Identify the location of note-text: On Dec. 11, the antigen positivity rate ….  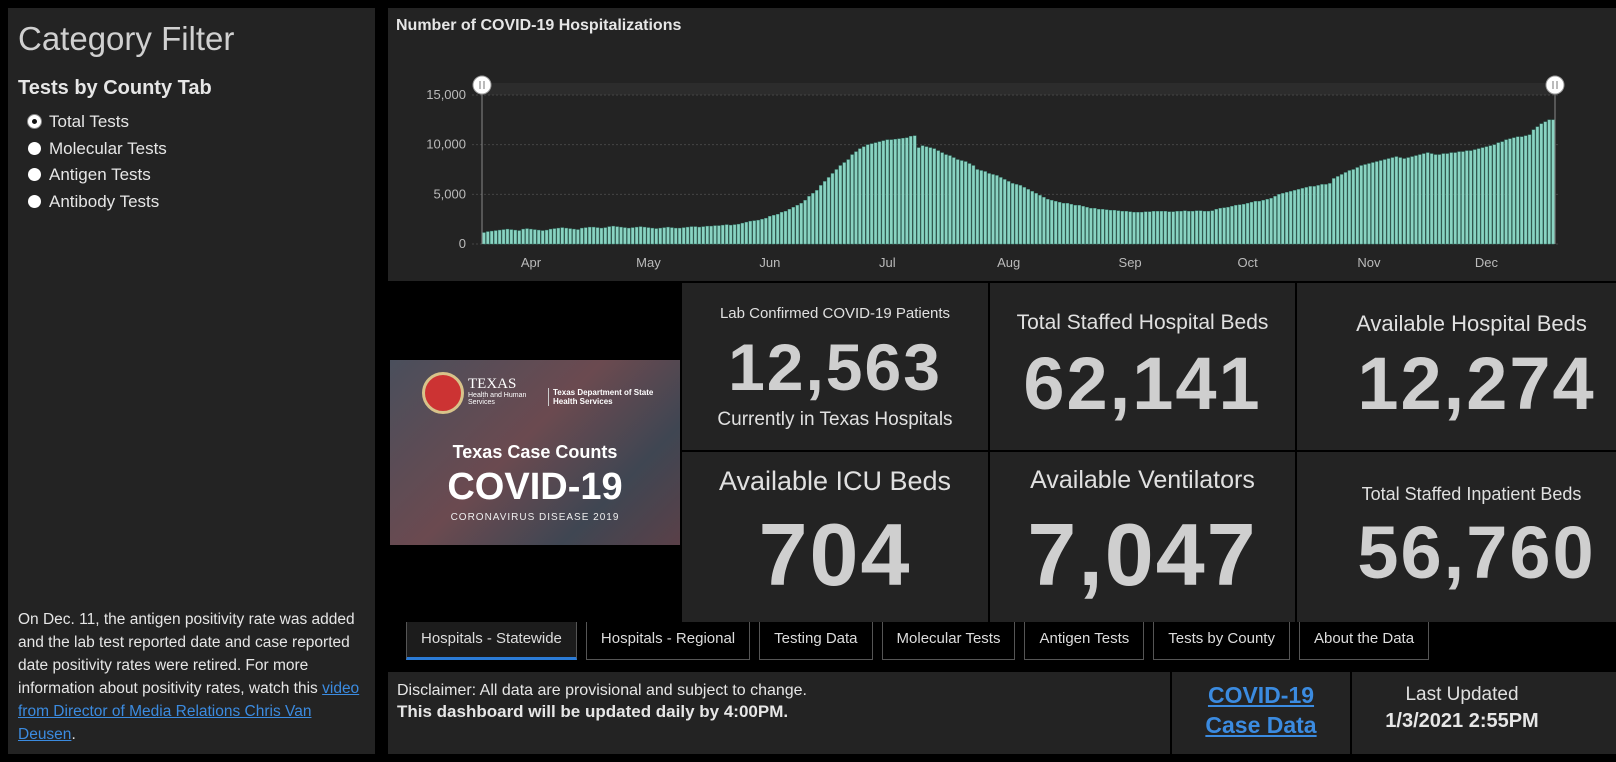
(186, 654).